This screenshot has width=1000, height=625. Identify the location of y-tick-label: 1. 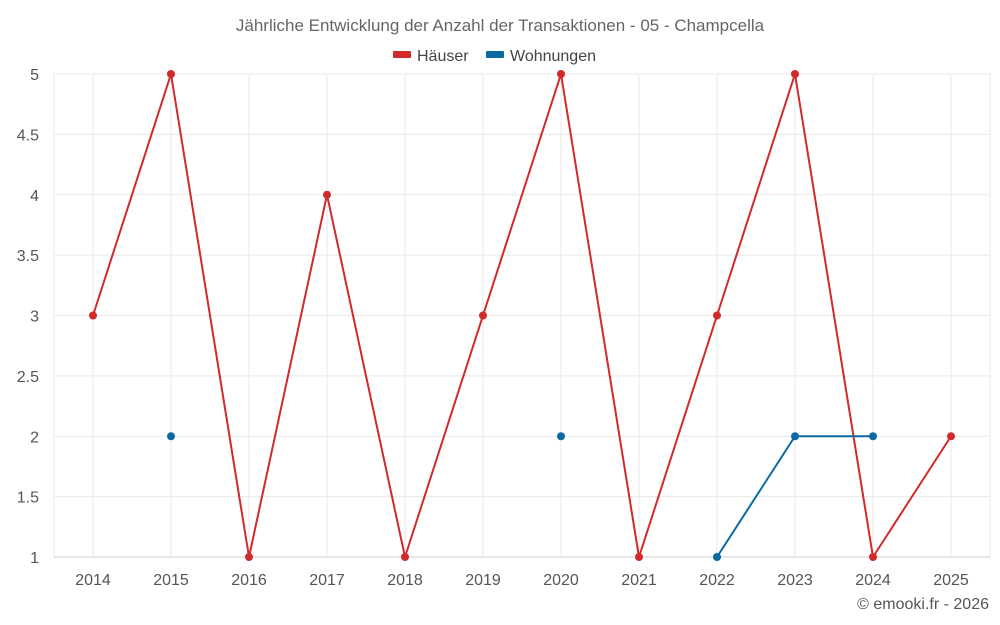
(34, 558).